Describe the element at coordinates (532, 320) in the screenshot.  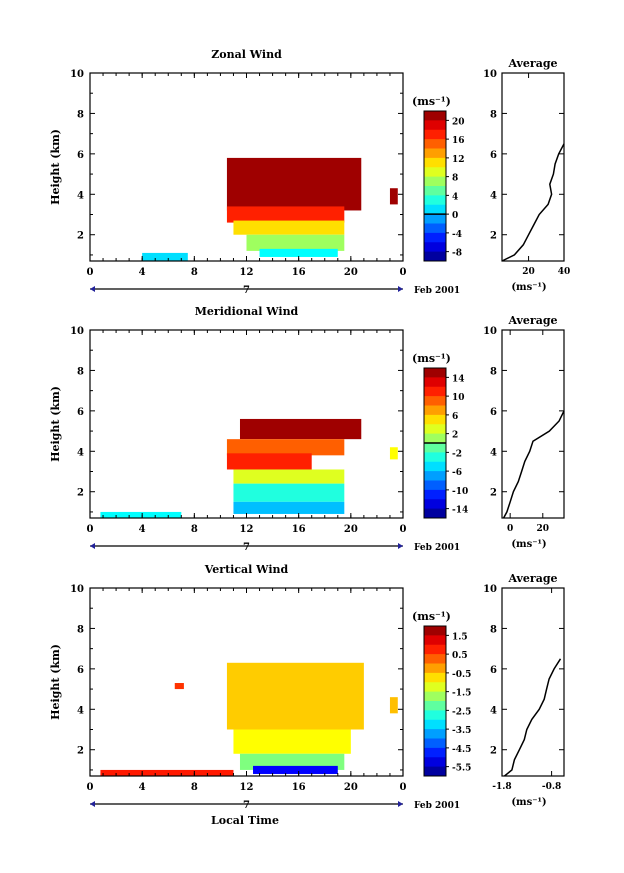
I see `average-title: Average` at that location.